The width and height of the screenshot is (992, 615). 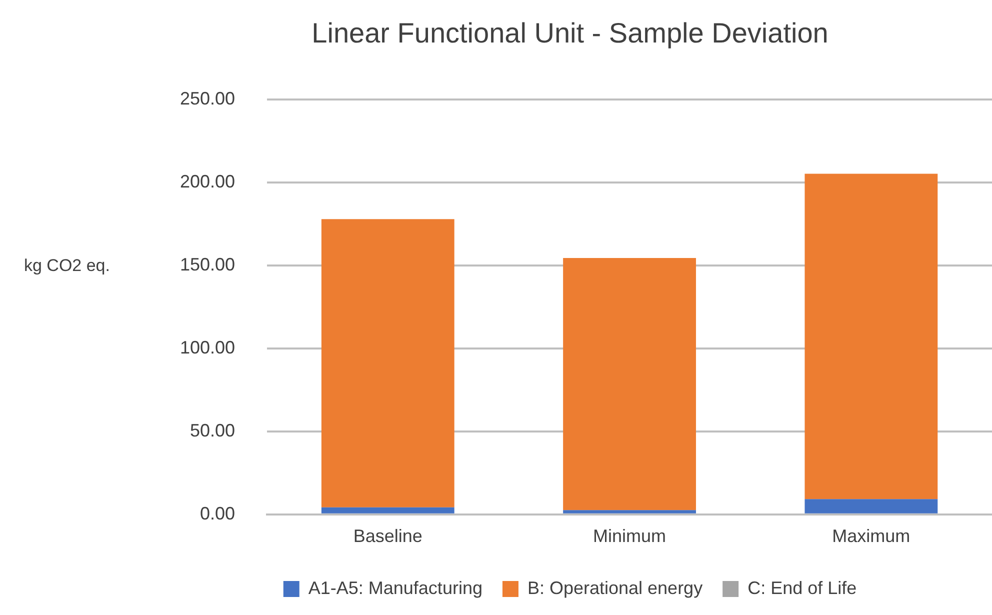 I want to click on legend-label: C: End of Life, so click(x=802, y=588).